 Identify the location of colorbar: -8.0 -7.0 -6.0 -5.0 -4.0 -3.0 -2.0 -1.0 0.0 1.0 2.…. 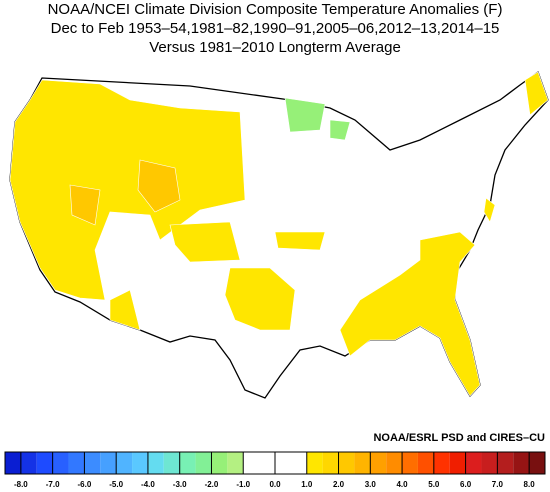
(275, 470).